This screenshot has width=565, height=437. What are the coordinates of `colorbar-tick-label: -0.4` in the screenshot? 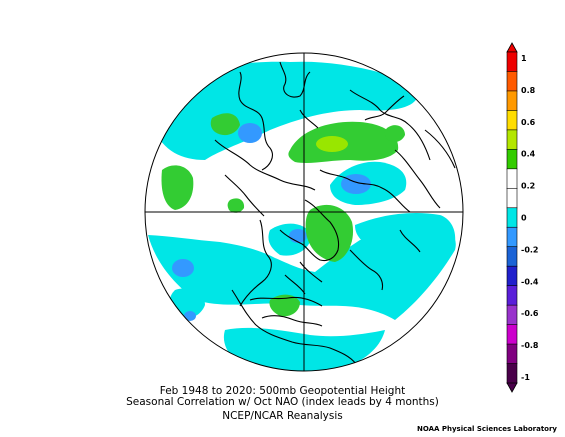 It's located at (530, 281).